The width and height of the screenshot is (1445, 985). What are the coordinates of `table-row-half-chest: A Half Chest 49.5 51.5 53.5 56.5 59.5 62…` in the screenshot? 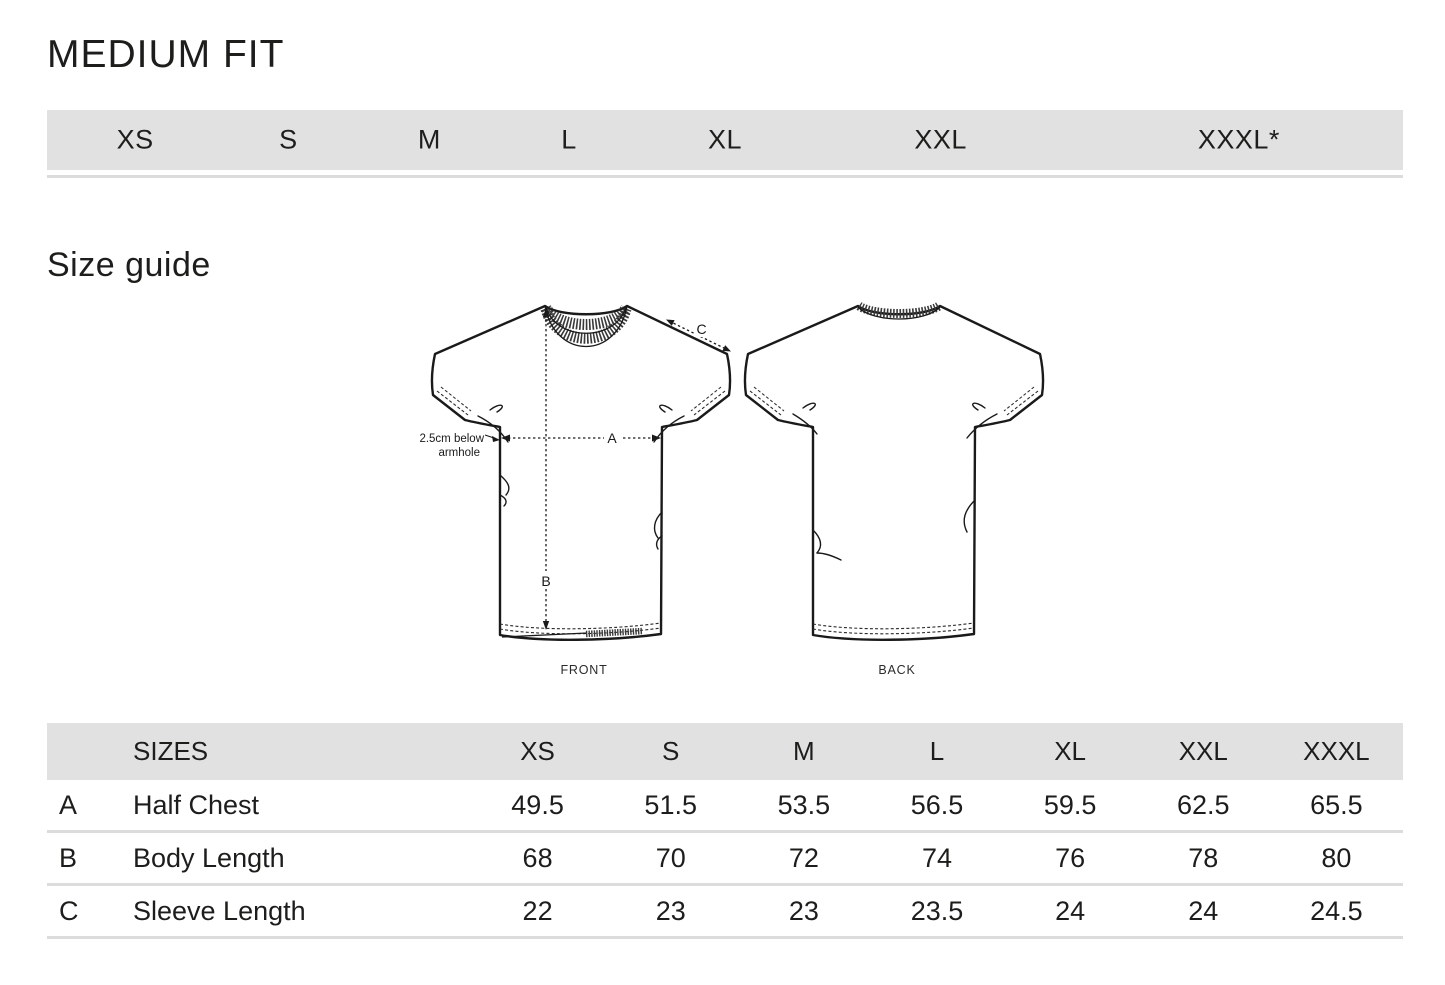 It's located at (725, 806).